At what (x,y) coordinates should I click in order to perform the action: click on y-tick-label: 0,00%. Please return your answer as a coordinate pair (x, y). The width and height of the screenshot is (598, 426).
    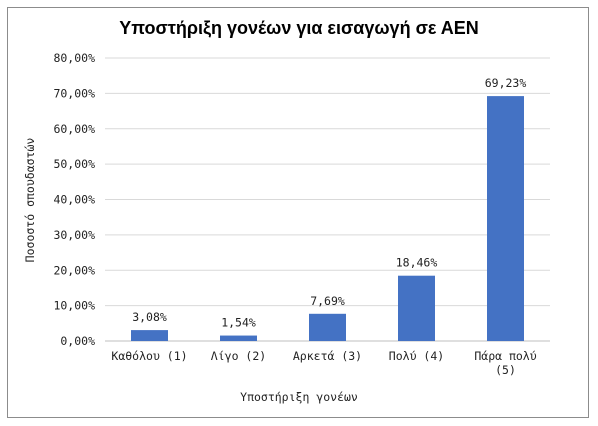
    Looking at the image, I should click on (77, 341).